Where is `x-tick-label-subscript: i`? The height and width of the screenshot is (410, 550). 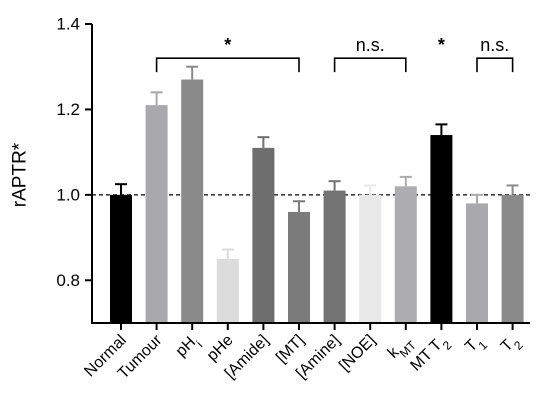 x-tick-label-subscript: i is located at coordinates (199, 344).